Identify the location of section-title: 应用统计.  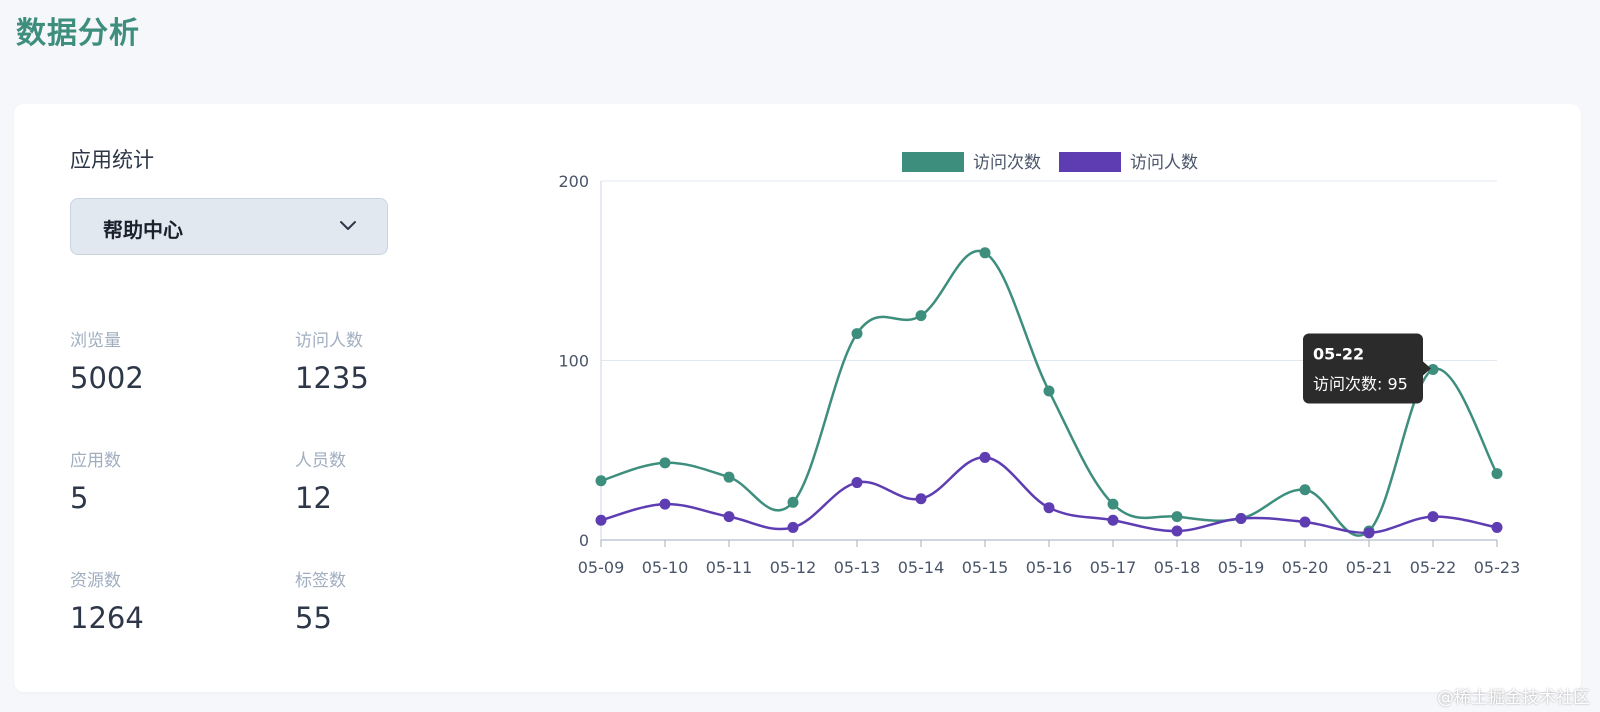
(112, 160).